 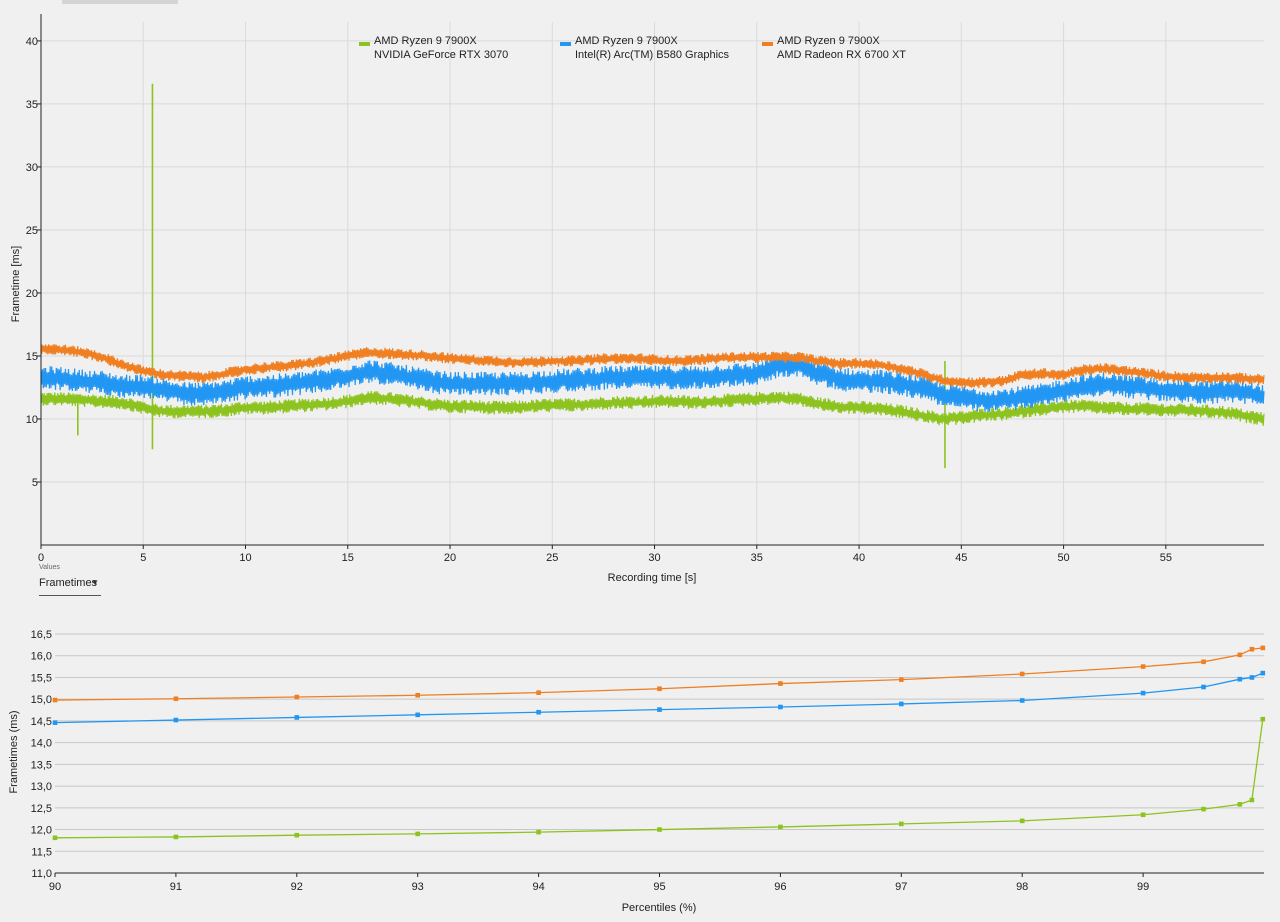 I want to click on top-xtick-label: 45, so click(x=961, y=558).